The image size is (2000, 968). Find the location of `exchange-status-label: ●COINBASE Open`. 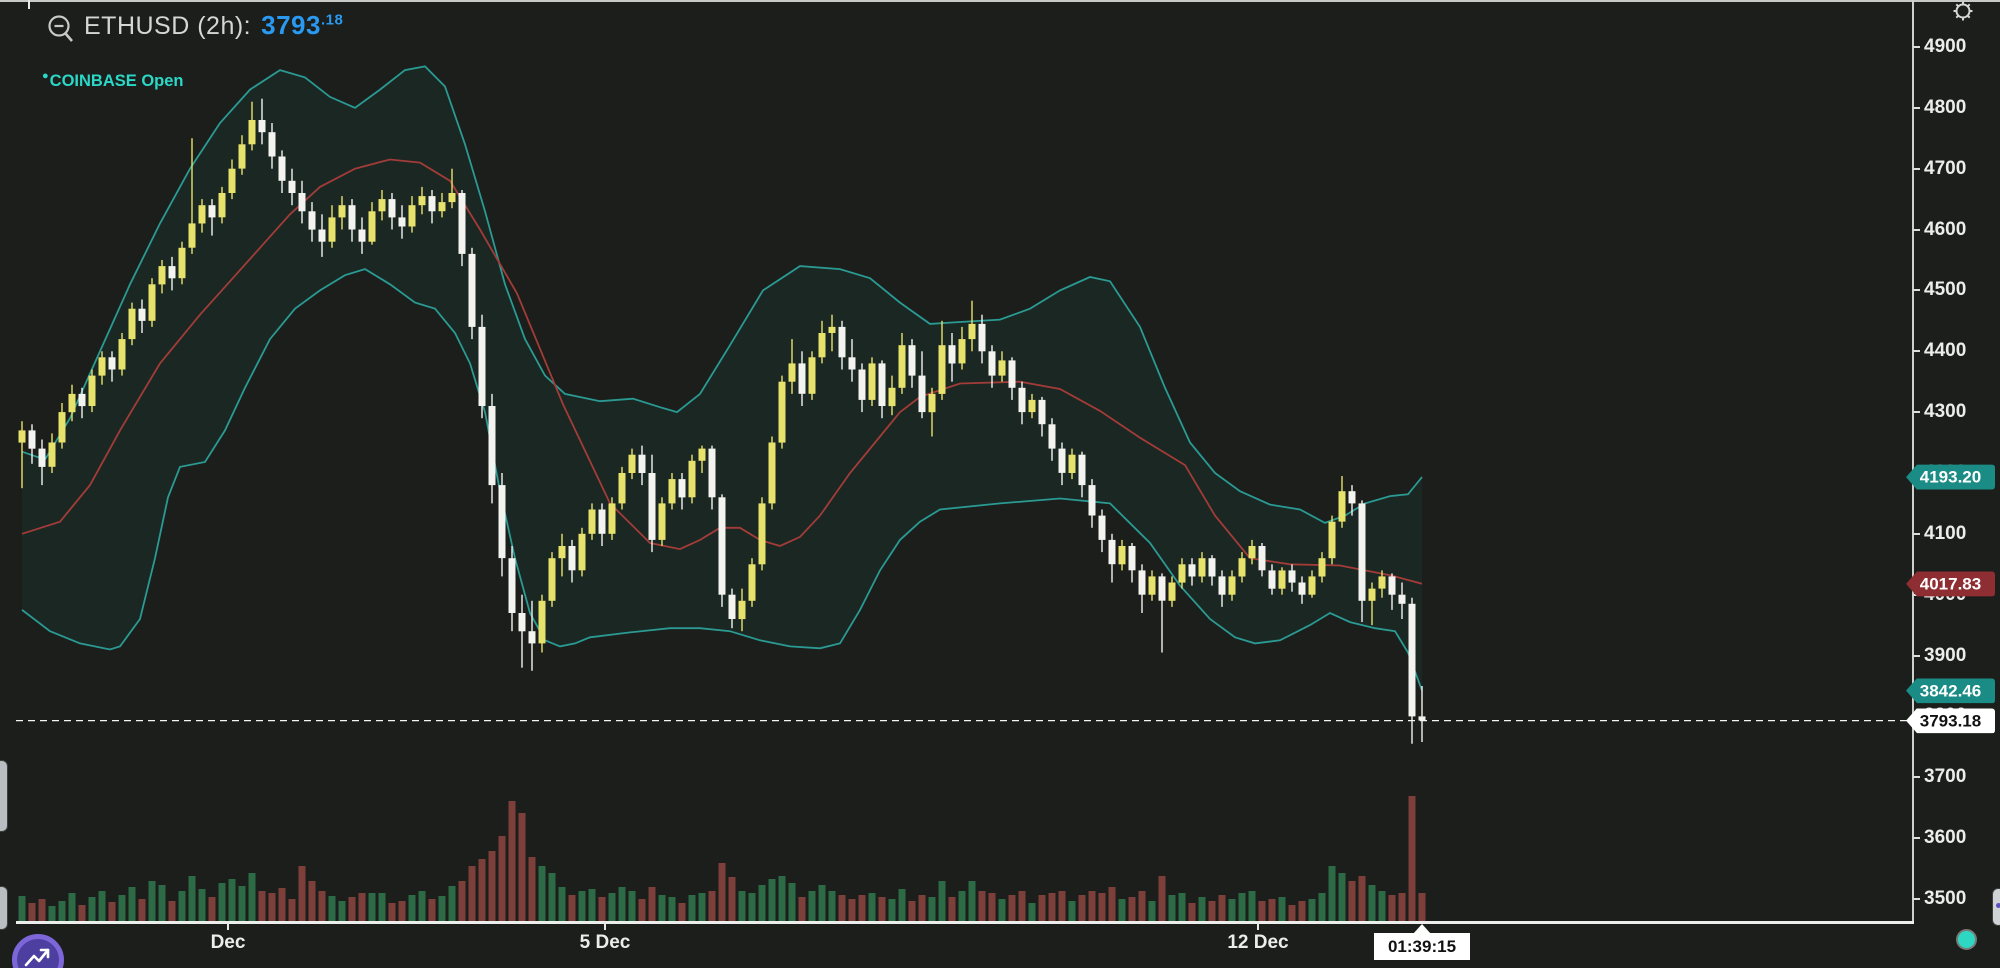

exchange-status-label: ●COINBASE Open is located at coordinates (113, 80).